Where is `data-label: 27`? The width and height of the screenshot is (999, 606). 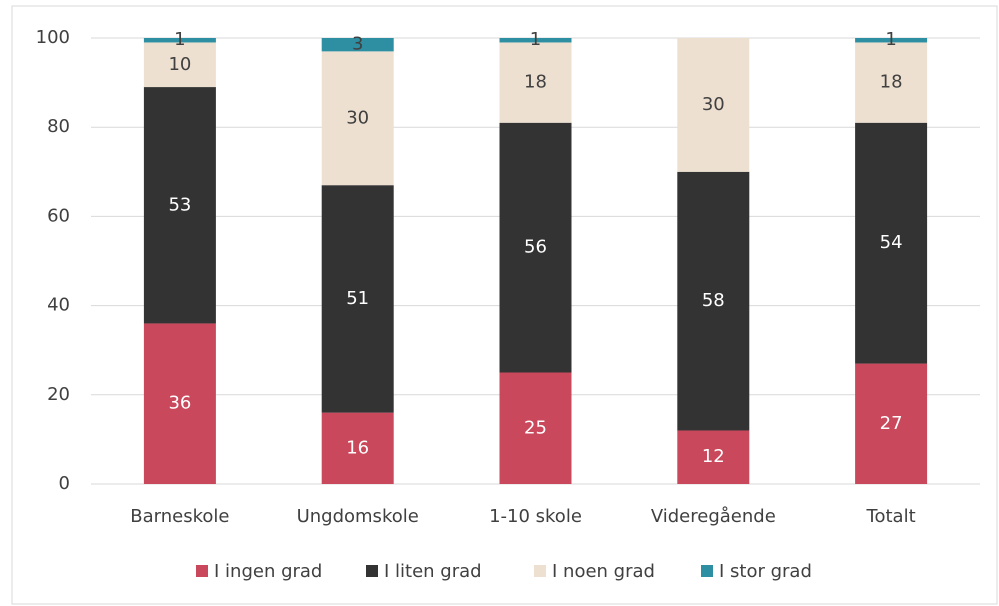 data-label: 27 is located at coordinates (891, 423).